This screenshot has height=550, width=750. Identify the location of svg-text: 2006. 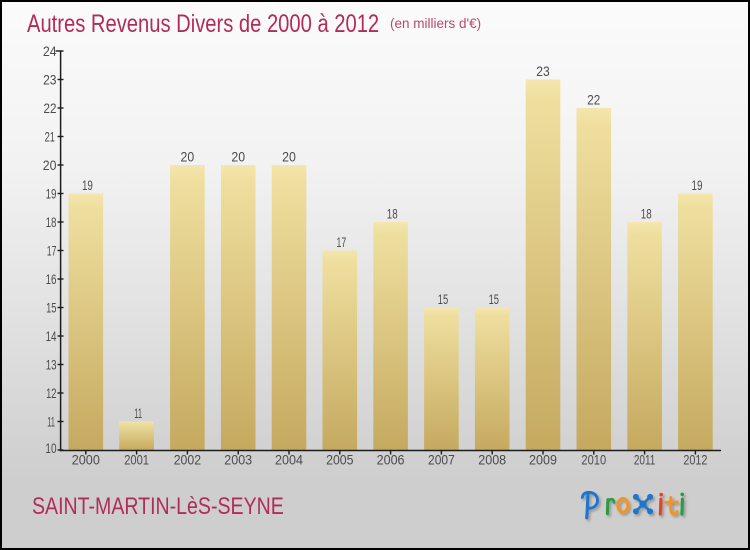
(391, 460).